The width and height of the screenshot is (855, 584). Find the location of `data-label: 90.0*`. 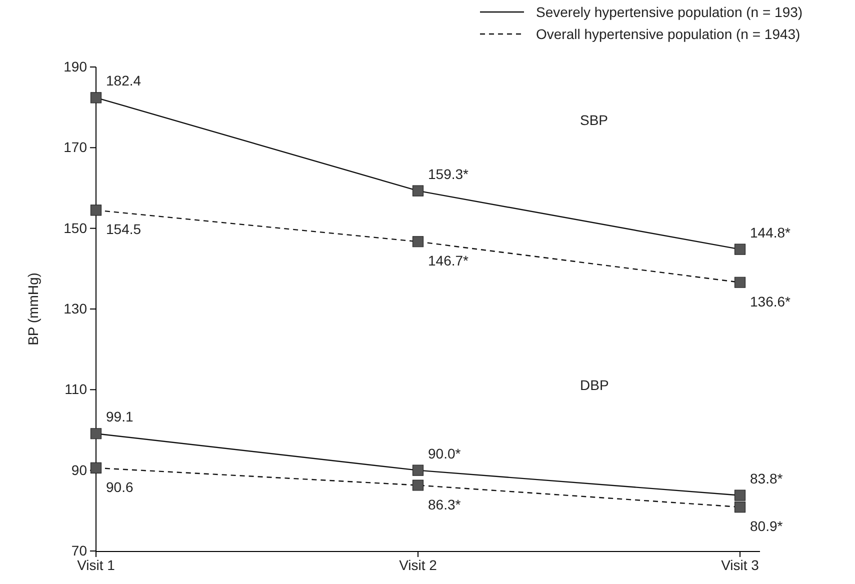

data-label: 90.0* is located at coordinates (445, 453).